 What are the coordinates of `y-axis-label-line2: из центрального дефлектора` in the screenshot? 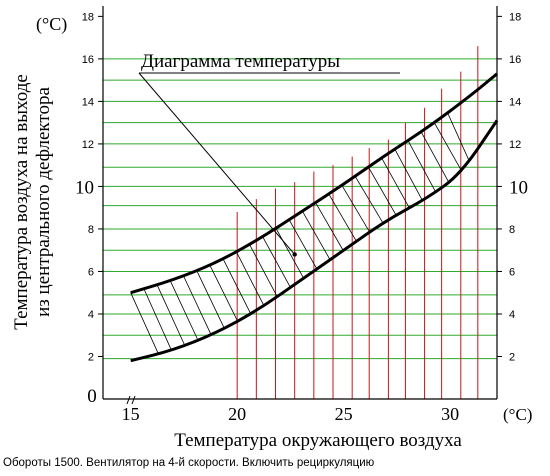 It's located at (43, 202).